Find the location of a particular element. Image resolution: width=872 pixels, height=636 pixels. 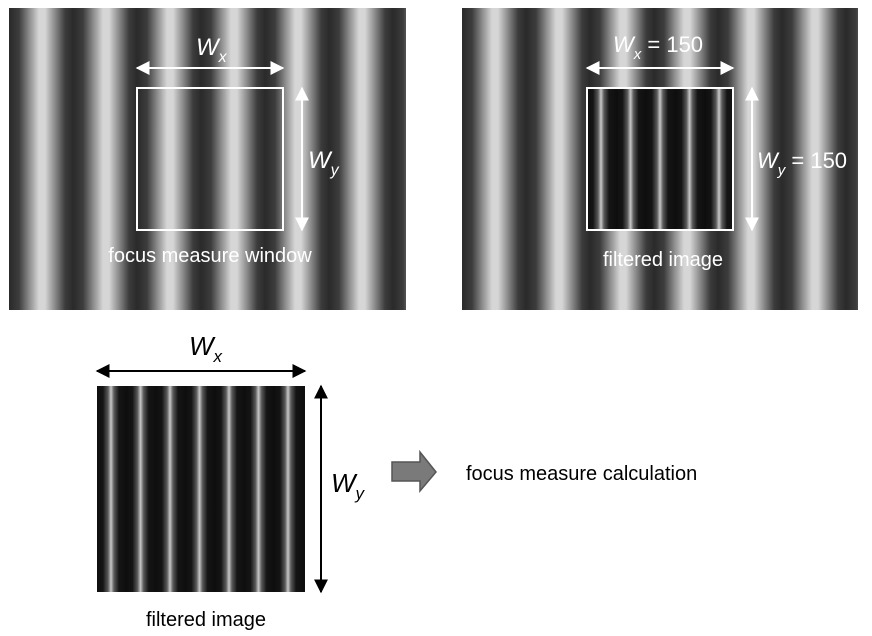

filtered-window-outline is located at coordinates (660, 159).